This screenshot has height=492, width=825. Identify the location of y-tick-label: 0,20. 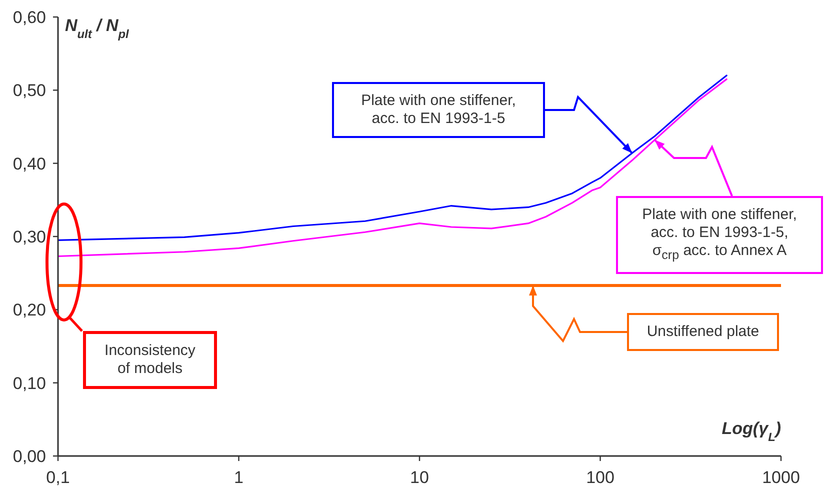
(29, 310).